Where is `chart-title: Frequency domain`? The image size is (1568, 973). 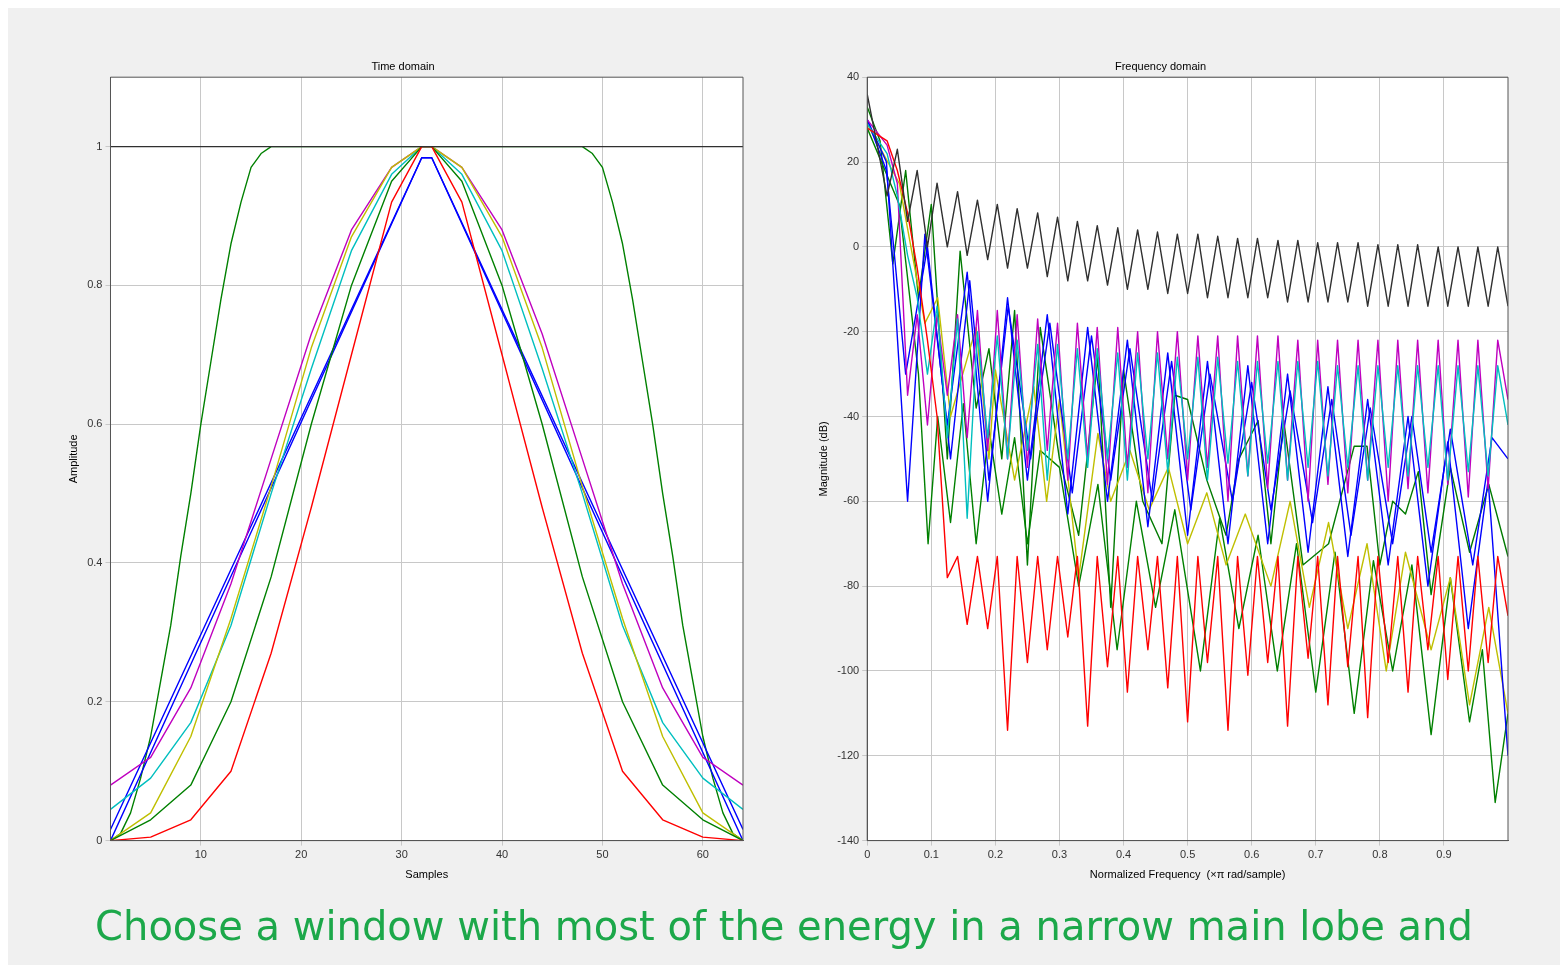 chart-title: Frequency domain is located at coordinates (1160, 65).